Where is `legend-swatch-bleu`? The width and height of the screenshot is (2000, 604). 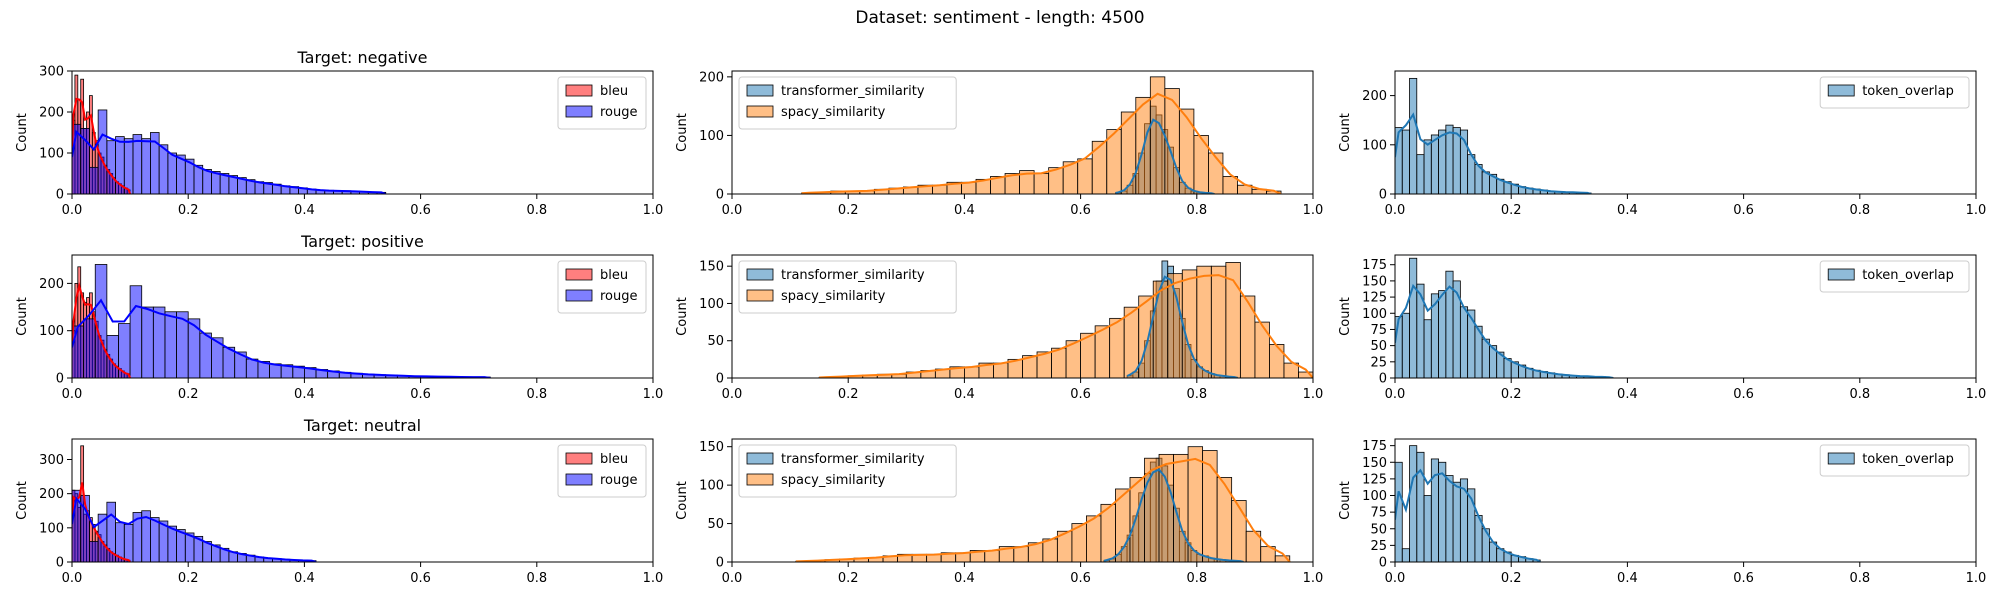 legend-swatch-bleu is located at coordinates (579, 458).